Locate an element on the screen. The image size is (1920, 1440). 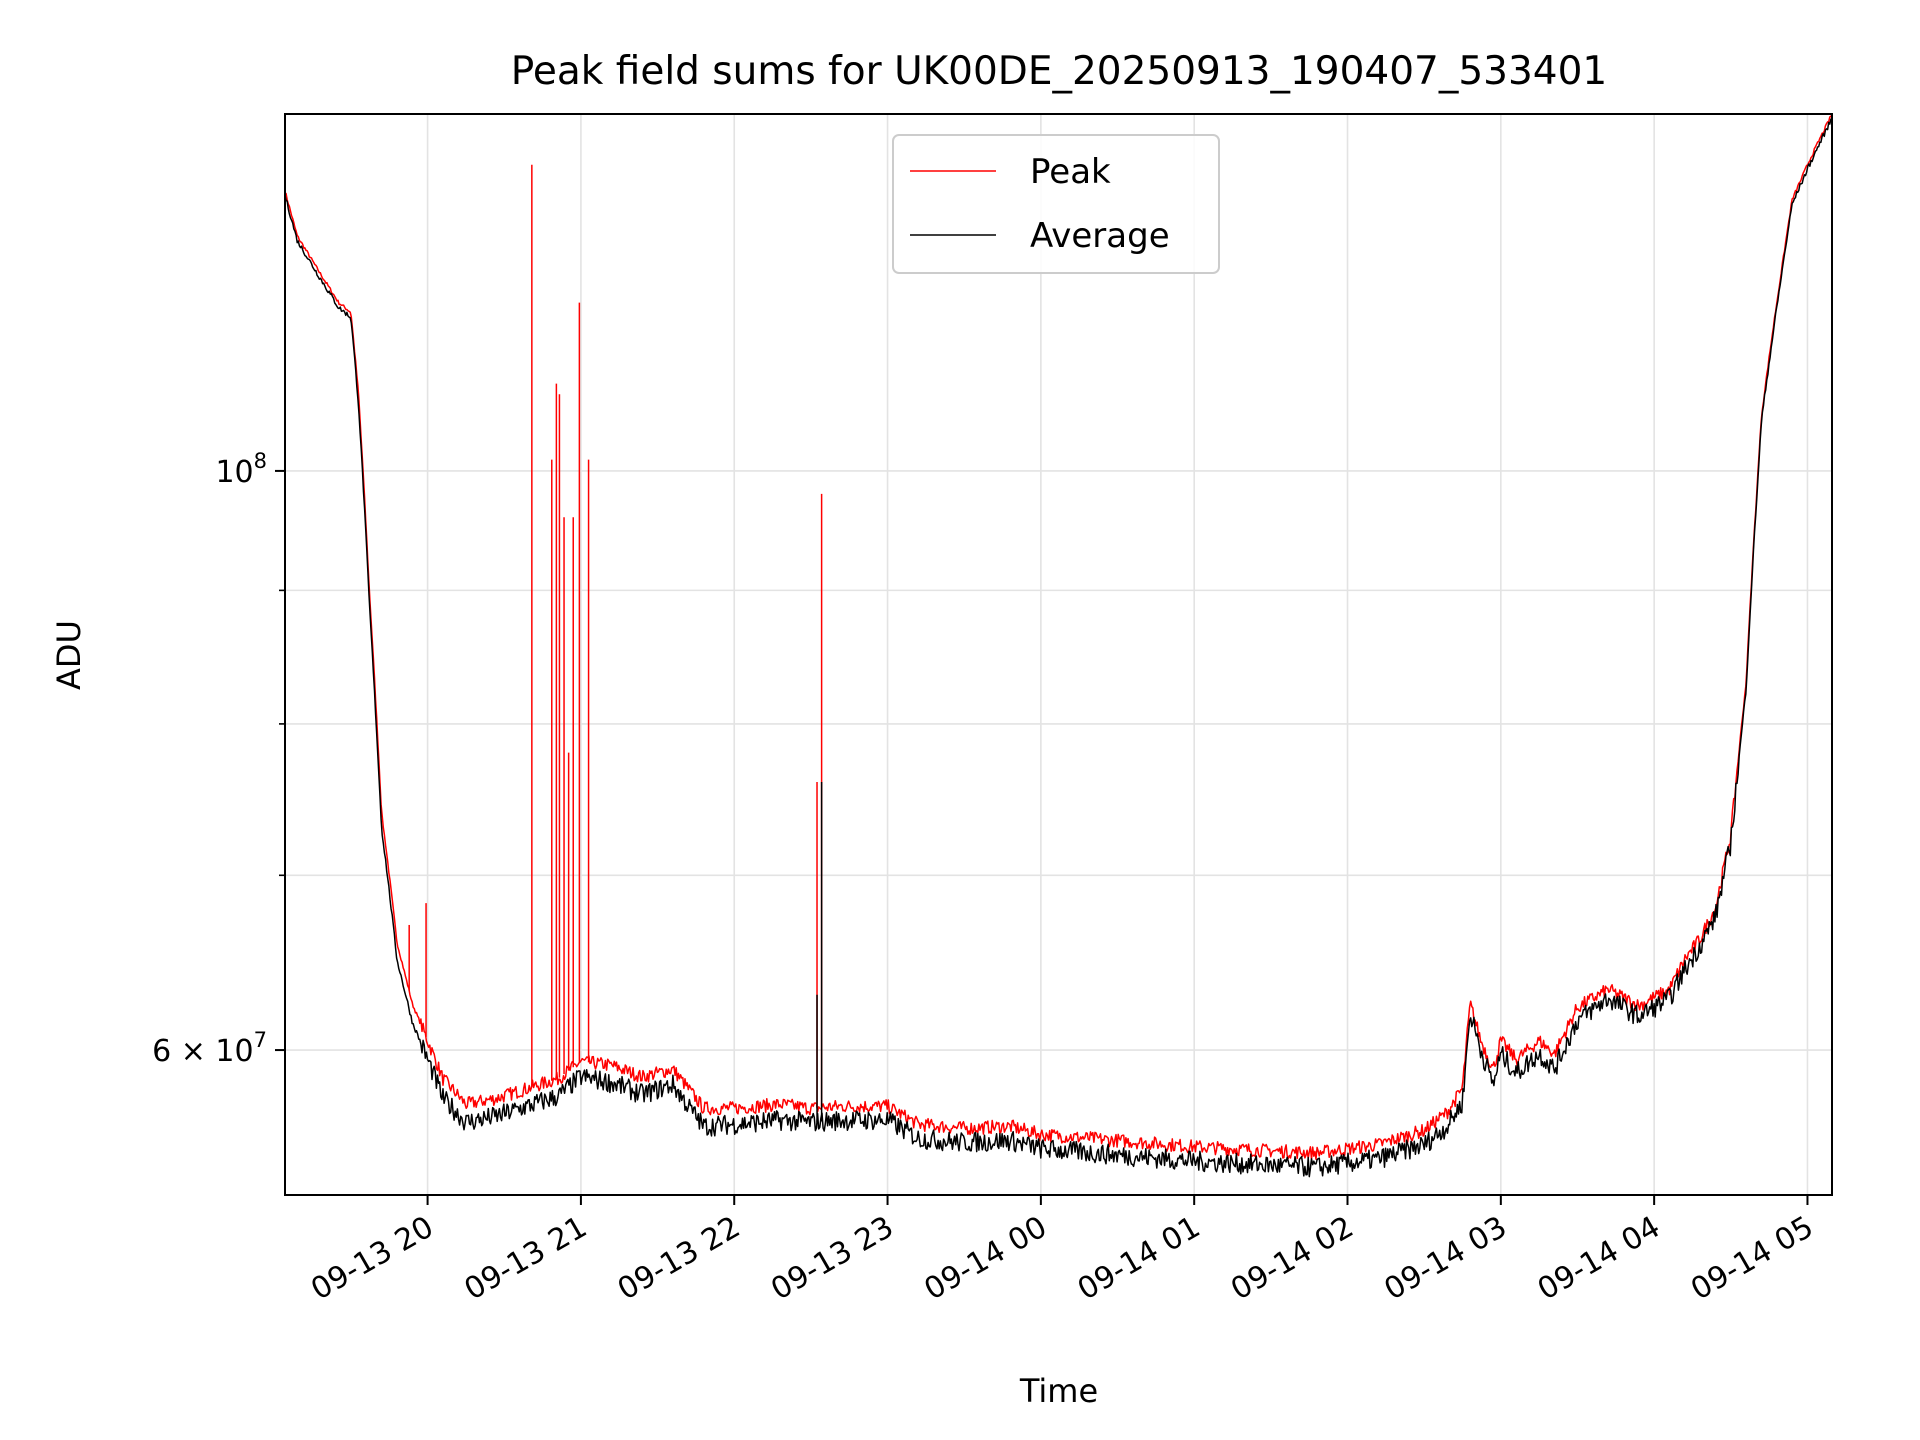
legend-label-average: Average is located at coordinates (1100, 236).